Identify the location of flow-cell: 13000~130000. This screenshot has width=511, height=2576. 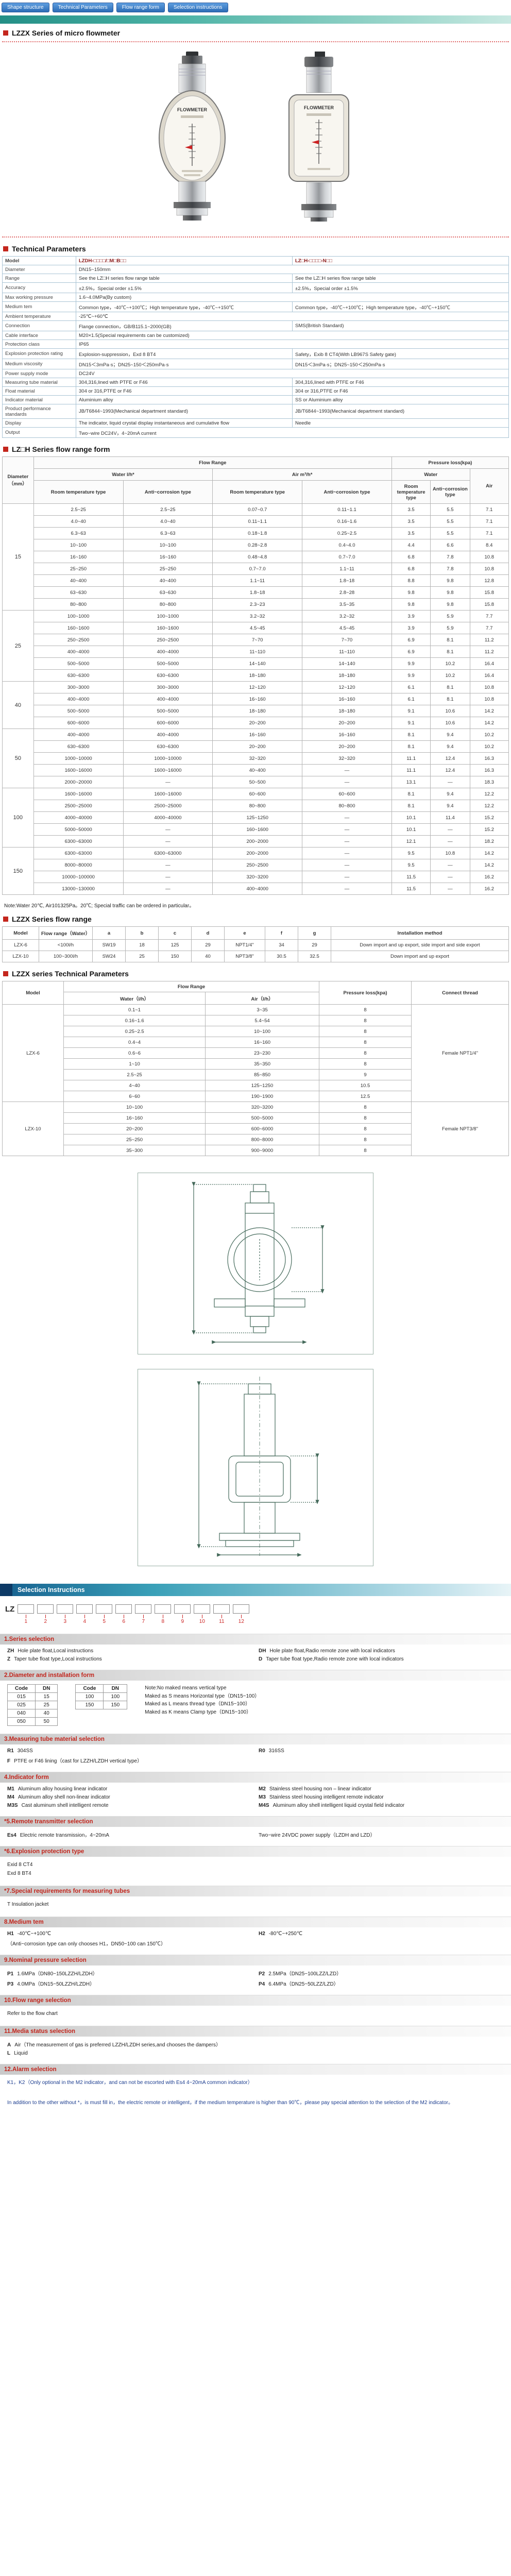
(78, 889).